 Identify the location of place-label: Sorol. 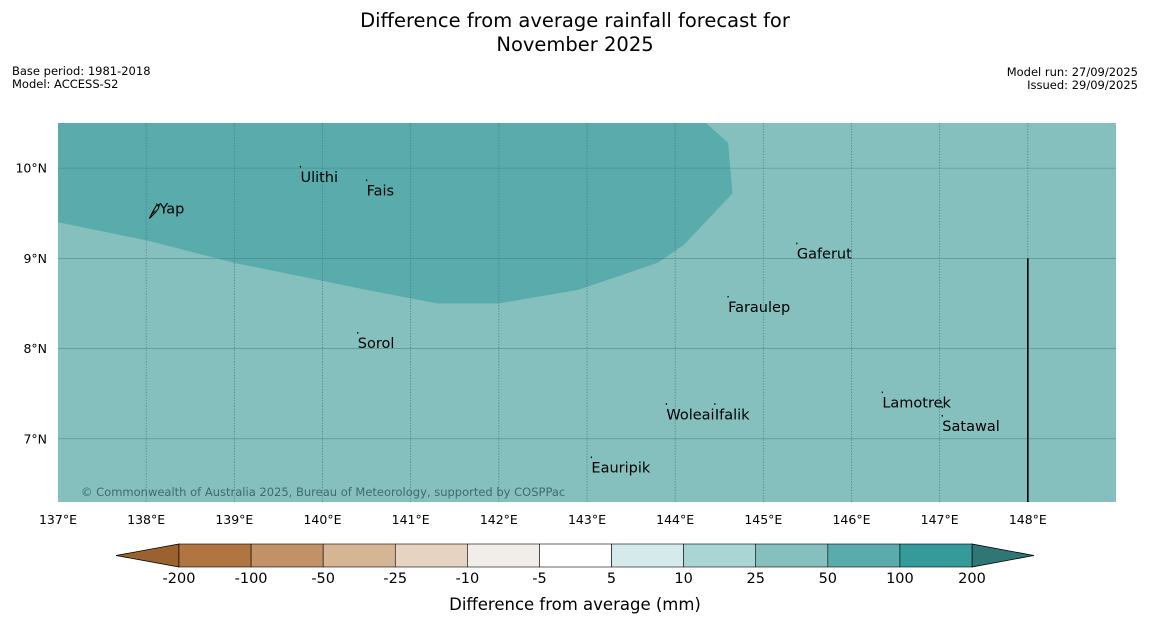
(376, 344).